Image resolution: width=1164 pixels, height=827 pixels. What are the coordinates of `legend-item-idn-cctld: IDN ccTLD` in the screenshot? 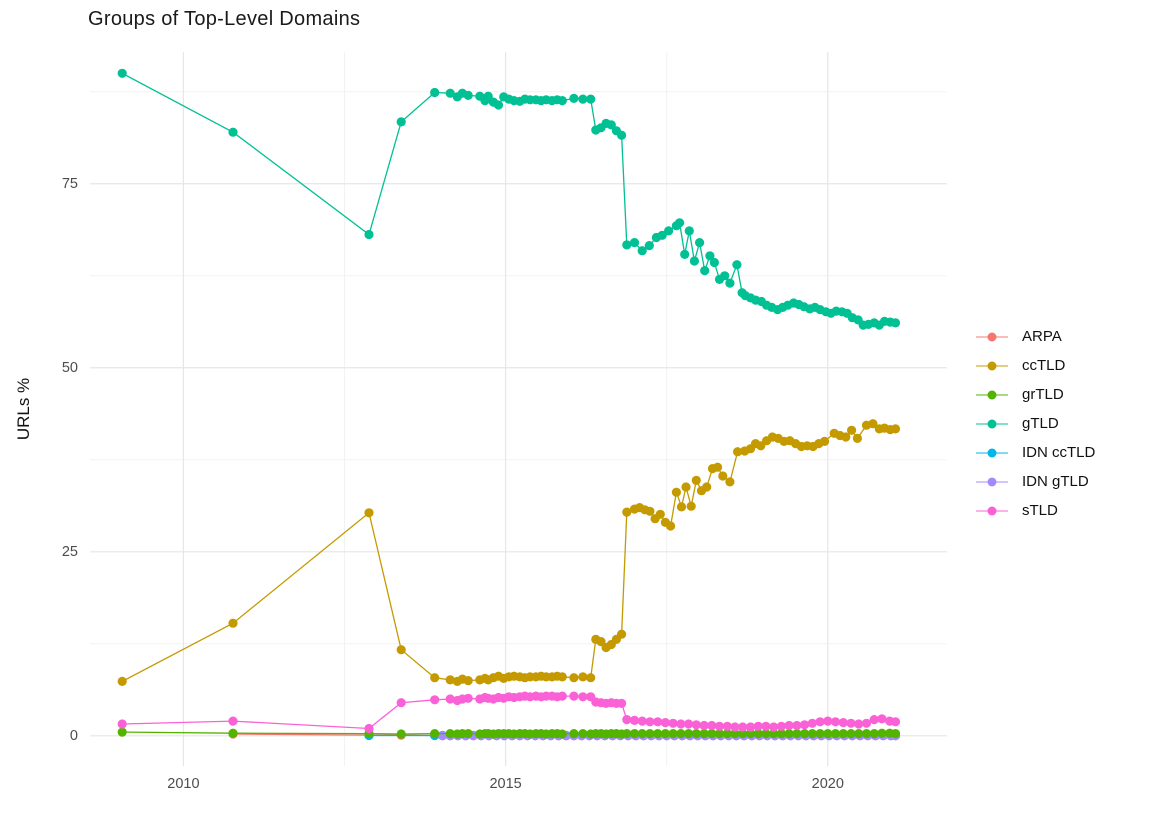 It's located at (1035, 452).